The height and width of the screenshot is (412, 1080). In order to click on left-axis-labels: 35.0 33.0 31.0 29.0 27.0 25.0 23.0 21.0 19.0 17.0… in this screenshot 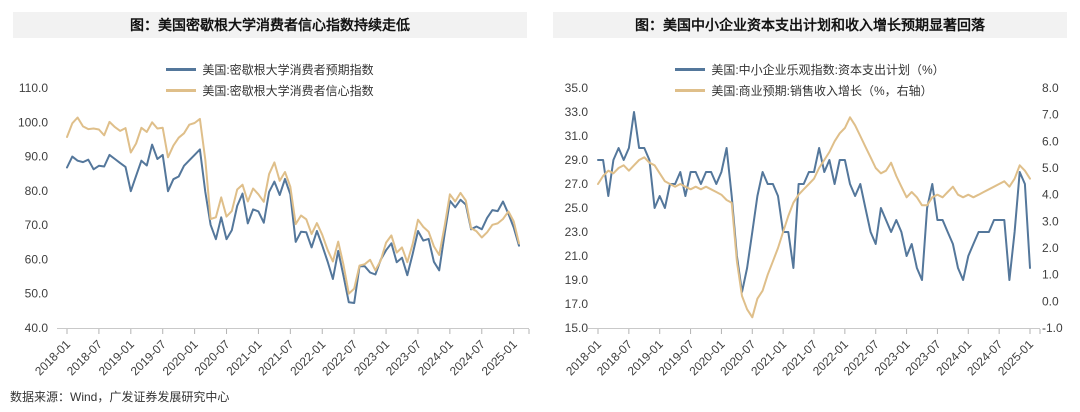, I will do `click(577, 208)`.